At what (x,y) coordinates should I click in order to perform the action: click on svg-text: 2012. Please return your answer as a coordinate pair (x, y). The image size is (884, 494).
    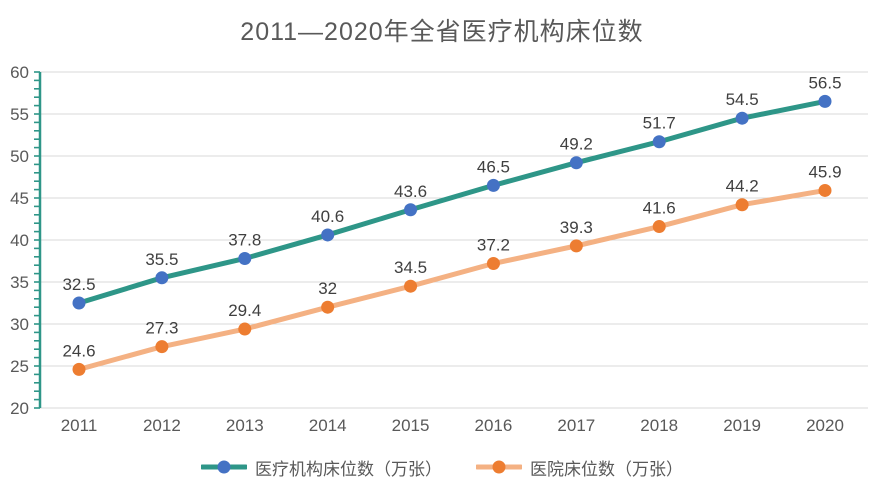
    Looking at the image, I should click on (162, 425).